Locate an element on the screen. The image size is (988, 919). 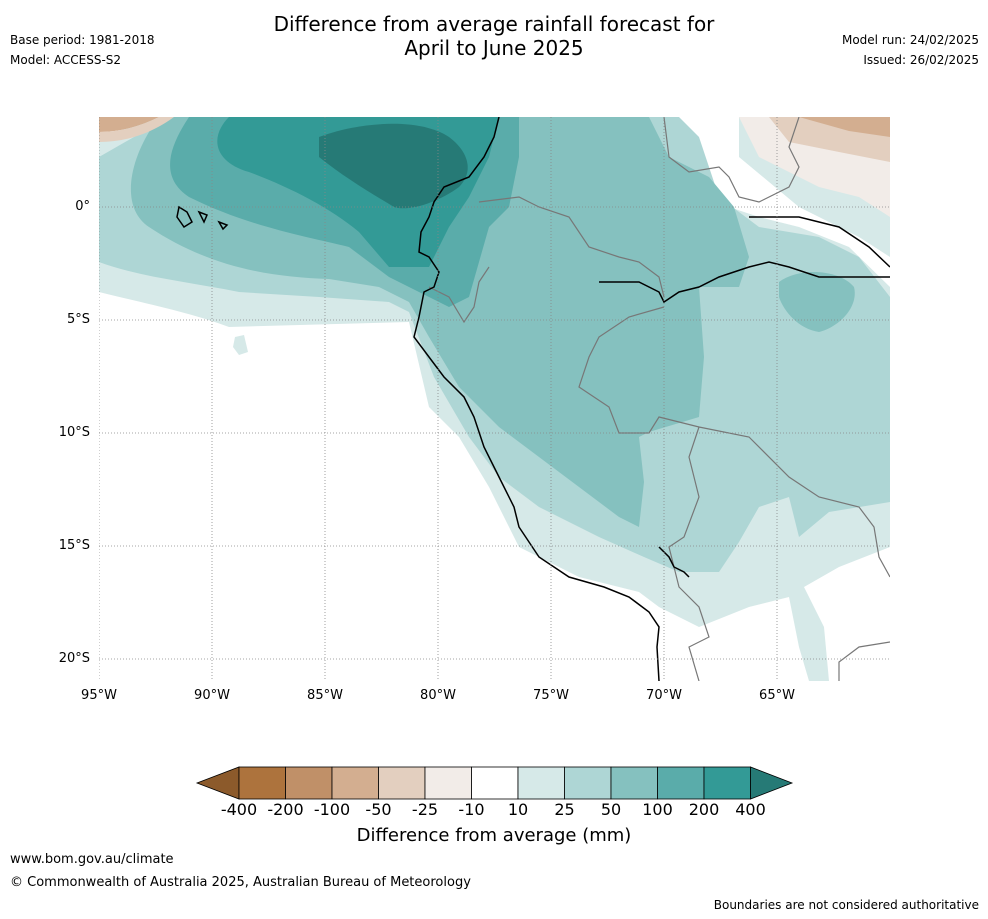
contour-amazon-blob is located at coordinates (817, 301).